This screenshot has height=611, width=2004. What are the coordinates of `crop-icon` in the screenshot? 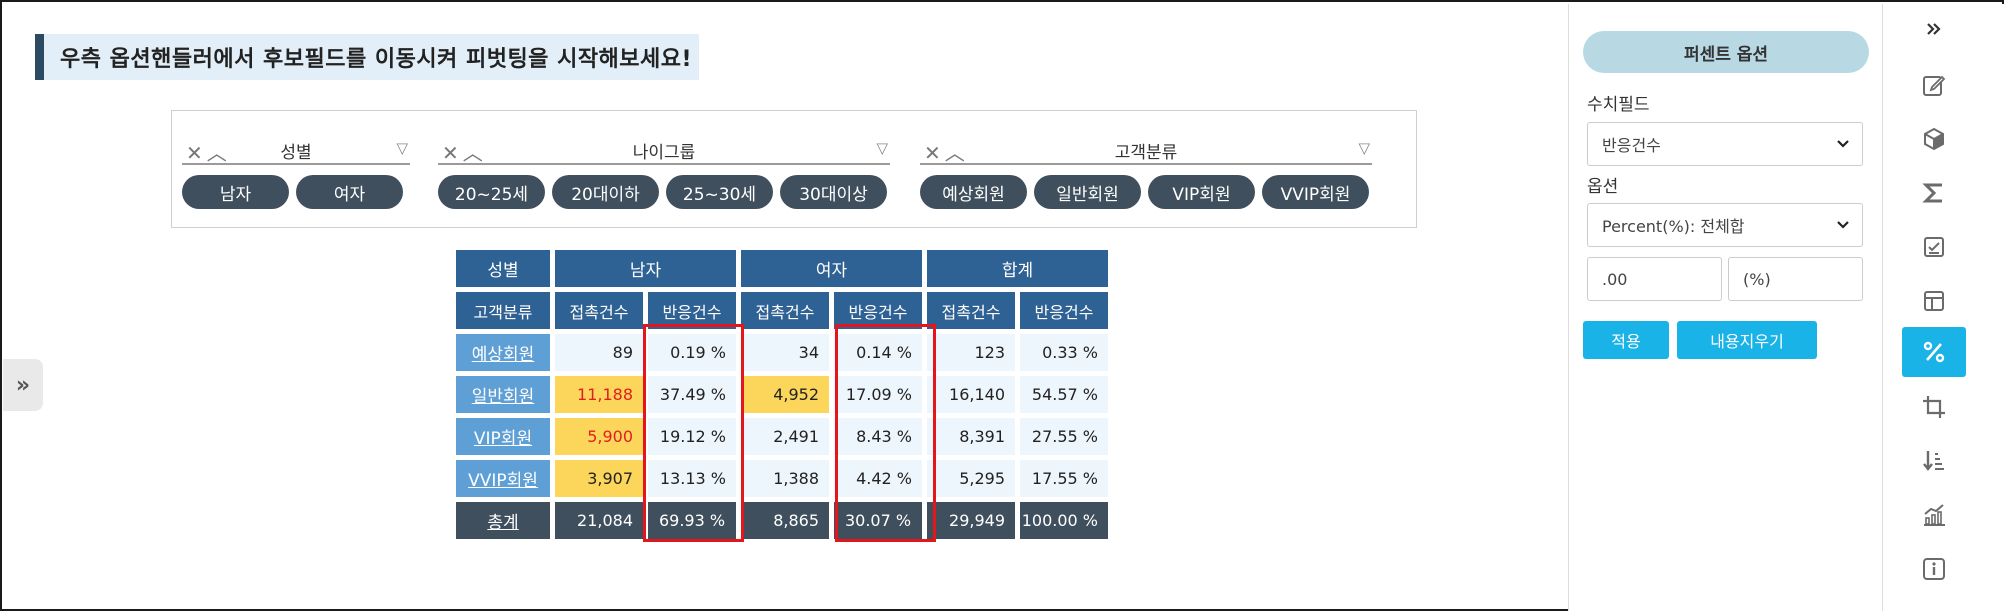 It's located at (1934, 407).